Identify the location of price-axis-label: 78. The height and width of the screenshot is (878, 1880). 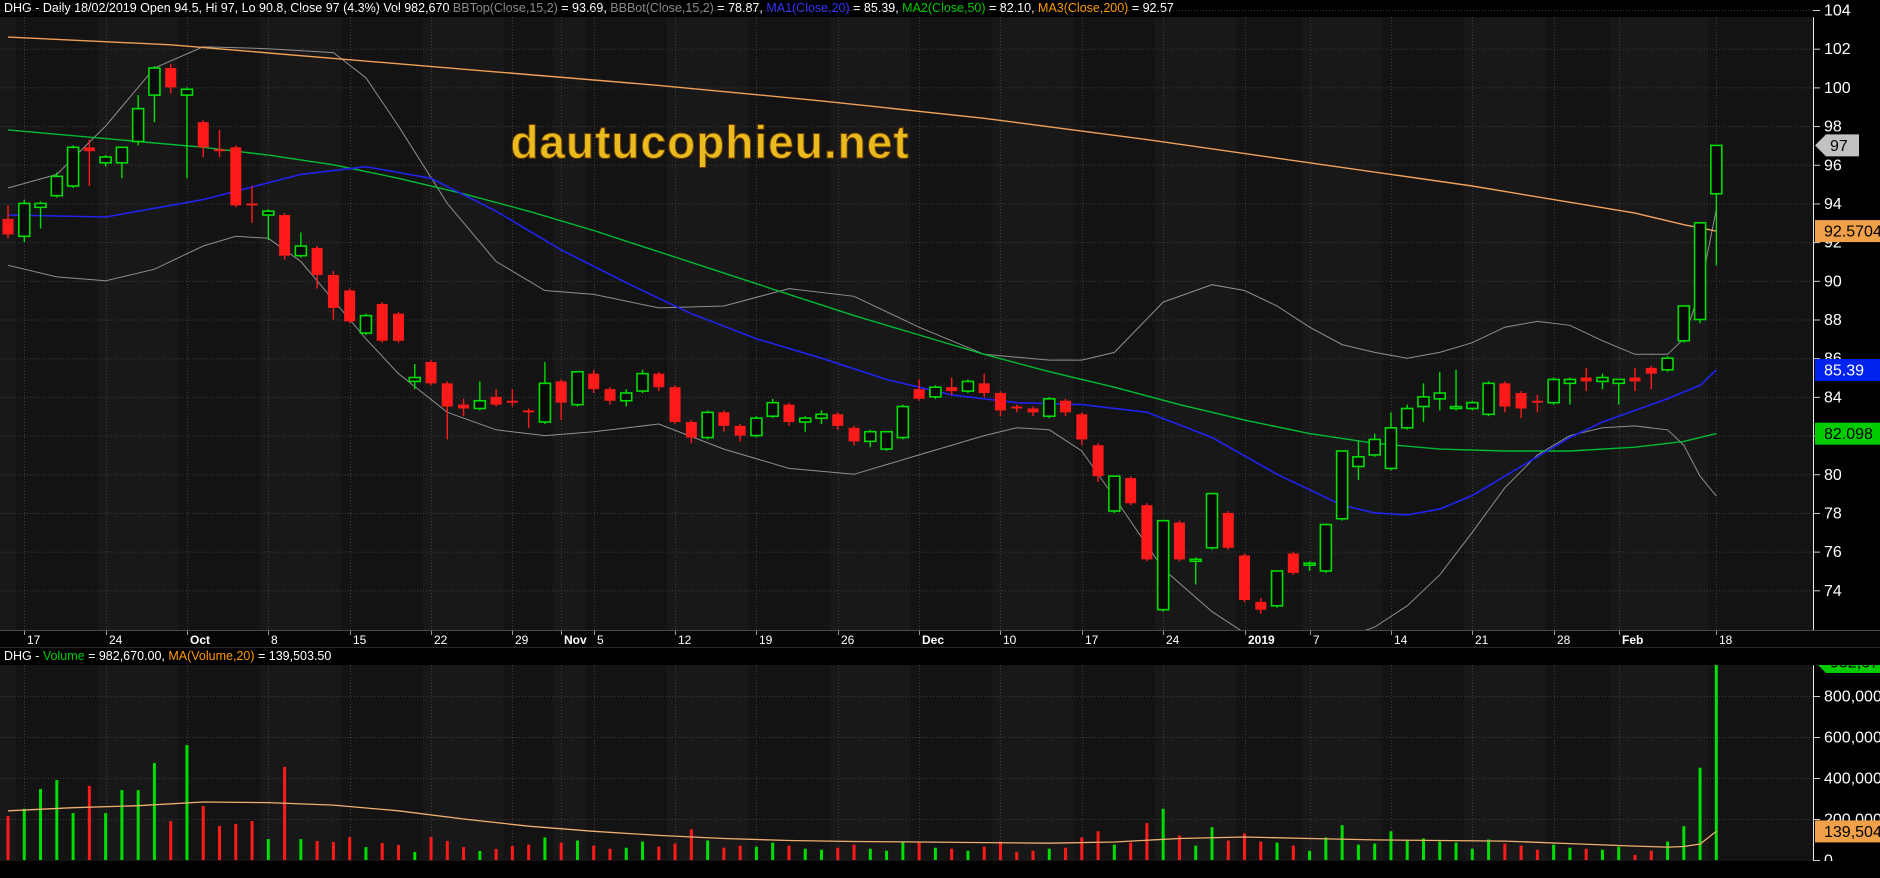
(1833, 513).